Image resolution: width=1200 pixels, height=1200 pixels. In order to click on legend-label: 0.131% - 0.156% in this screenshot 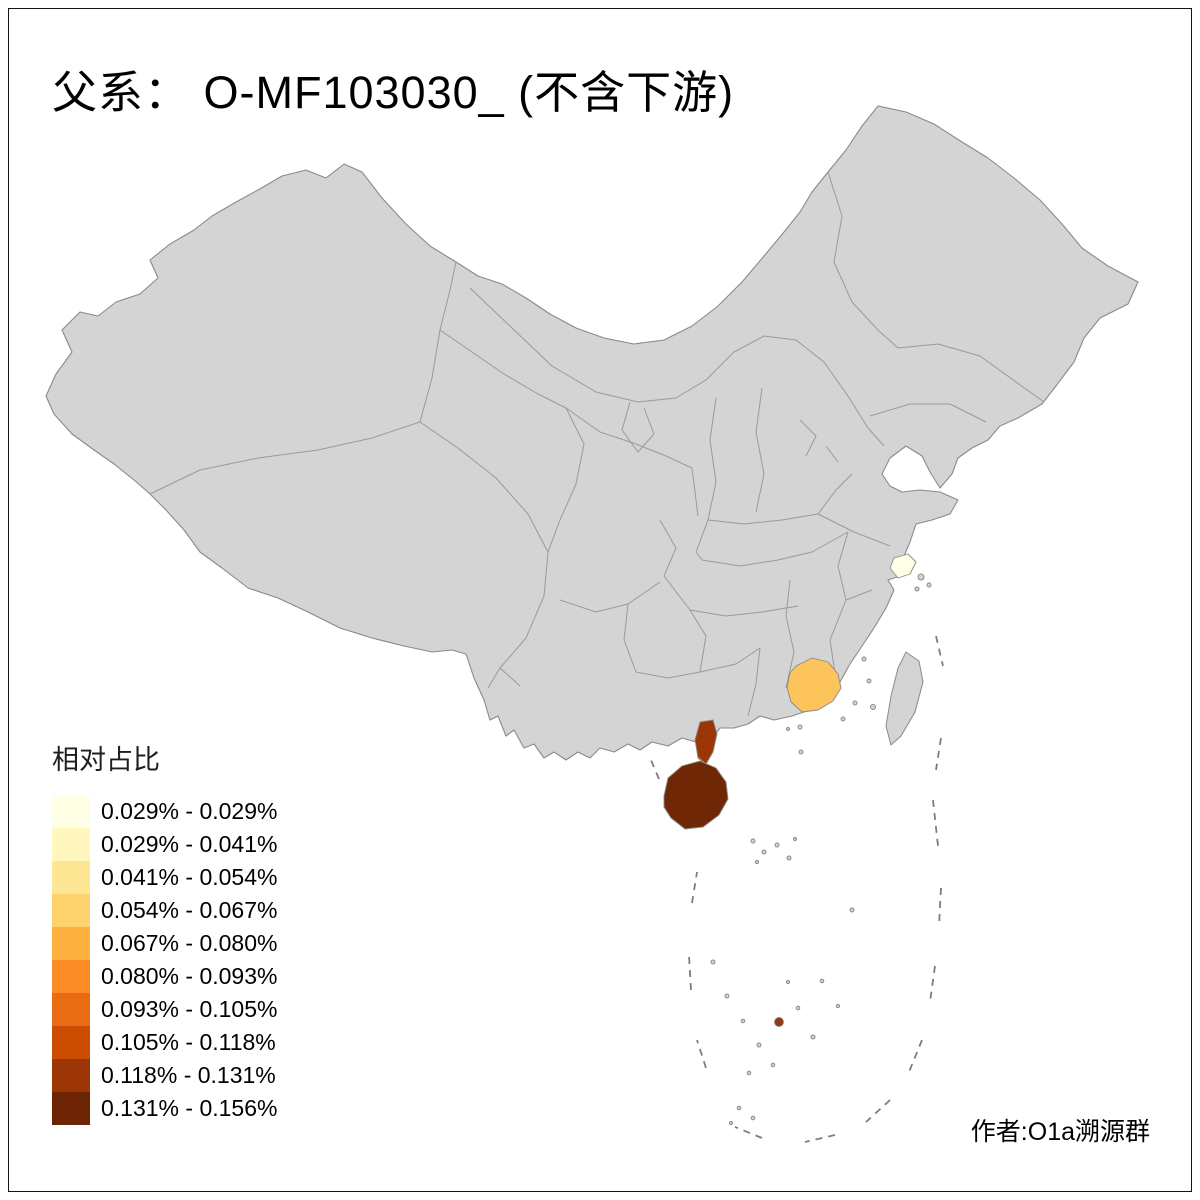, I will do `click(189, 1108)`.